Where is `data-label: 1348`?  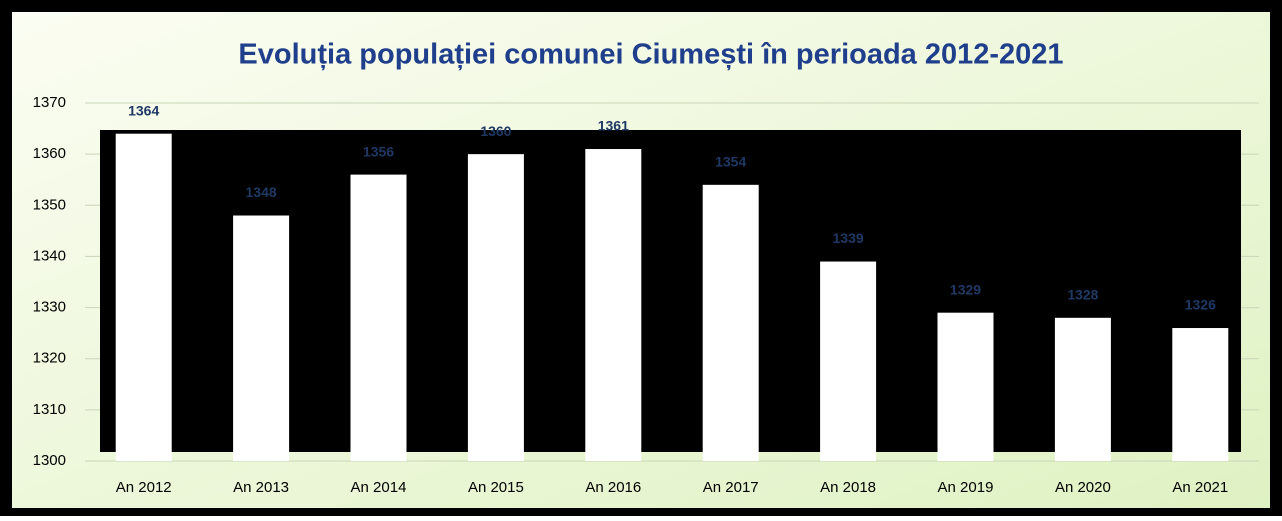 data-label: 1348 is located at coordinates (261, 192).